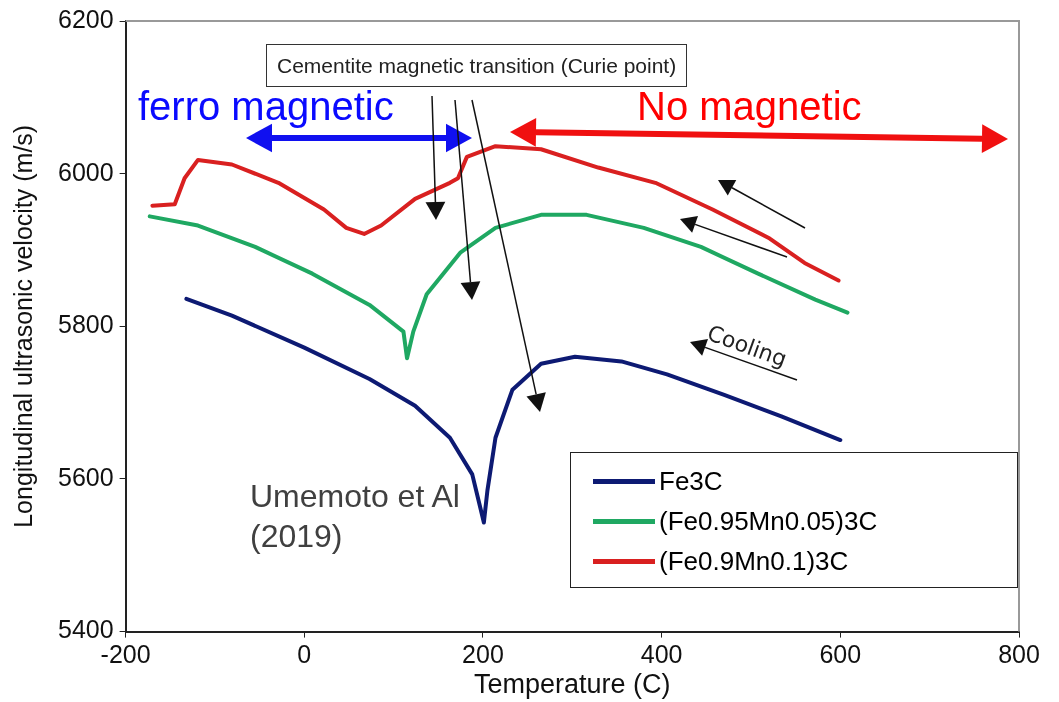  What do you see at coordinates (661, 654) in the screenshot?
I see `x-tick-label: 400` at bounding box center [661, 654].